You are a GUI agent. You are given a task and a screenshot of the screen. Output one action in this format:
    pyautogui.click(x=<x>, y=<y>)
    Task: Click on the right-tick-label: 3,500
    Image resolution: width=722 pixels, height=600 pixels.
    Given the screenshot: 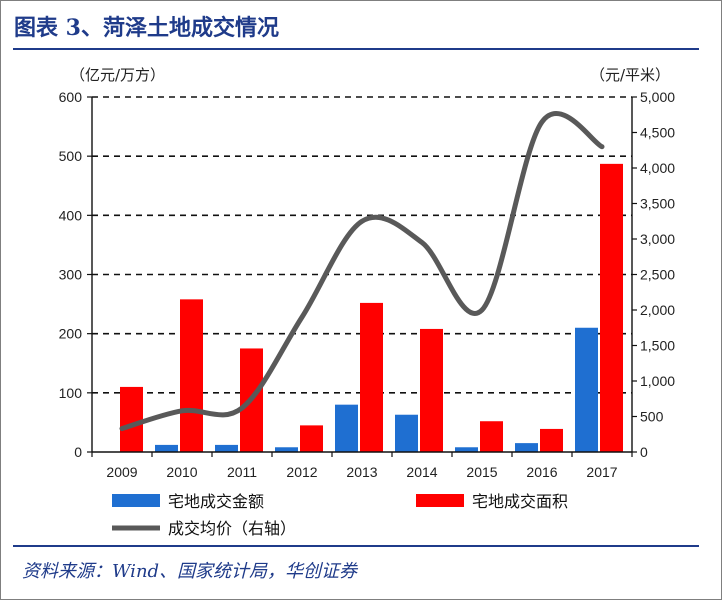 What is the action you would take?
    pyautogui.click(x=657, y=204)
    